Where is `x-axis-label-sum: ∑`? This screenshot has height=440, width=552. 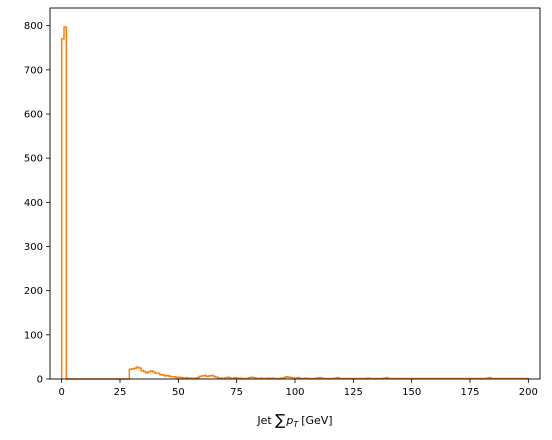
x-axis-label-sum: ∑ is located at coordinates (280, 420).